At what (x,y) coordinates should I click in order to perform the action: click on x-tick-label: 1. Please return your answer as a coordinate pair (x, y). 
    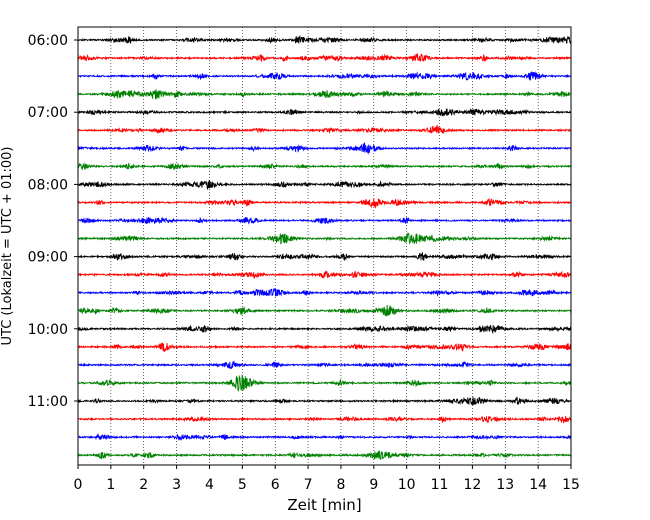
    Looking at the image, I should click on (110, 485).